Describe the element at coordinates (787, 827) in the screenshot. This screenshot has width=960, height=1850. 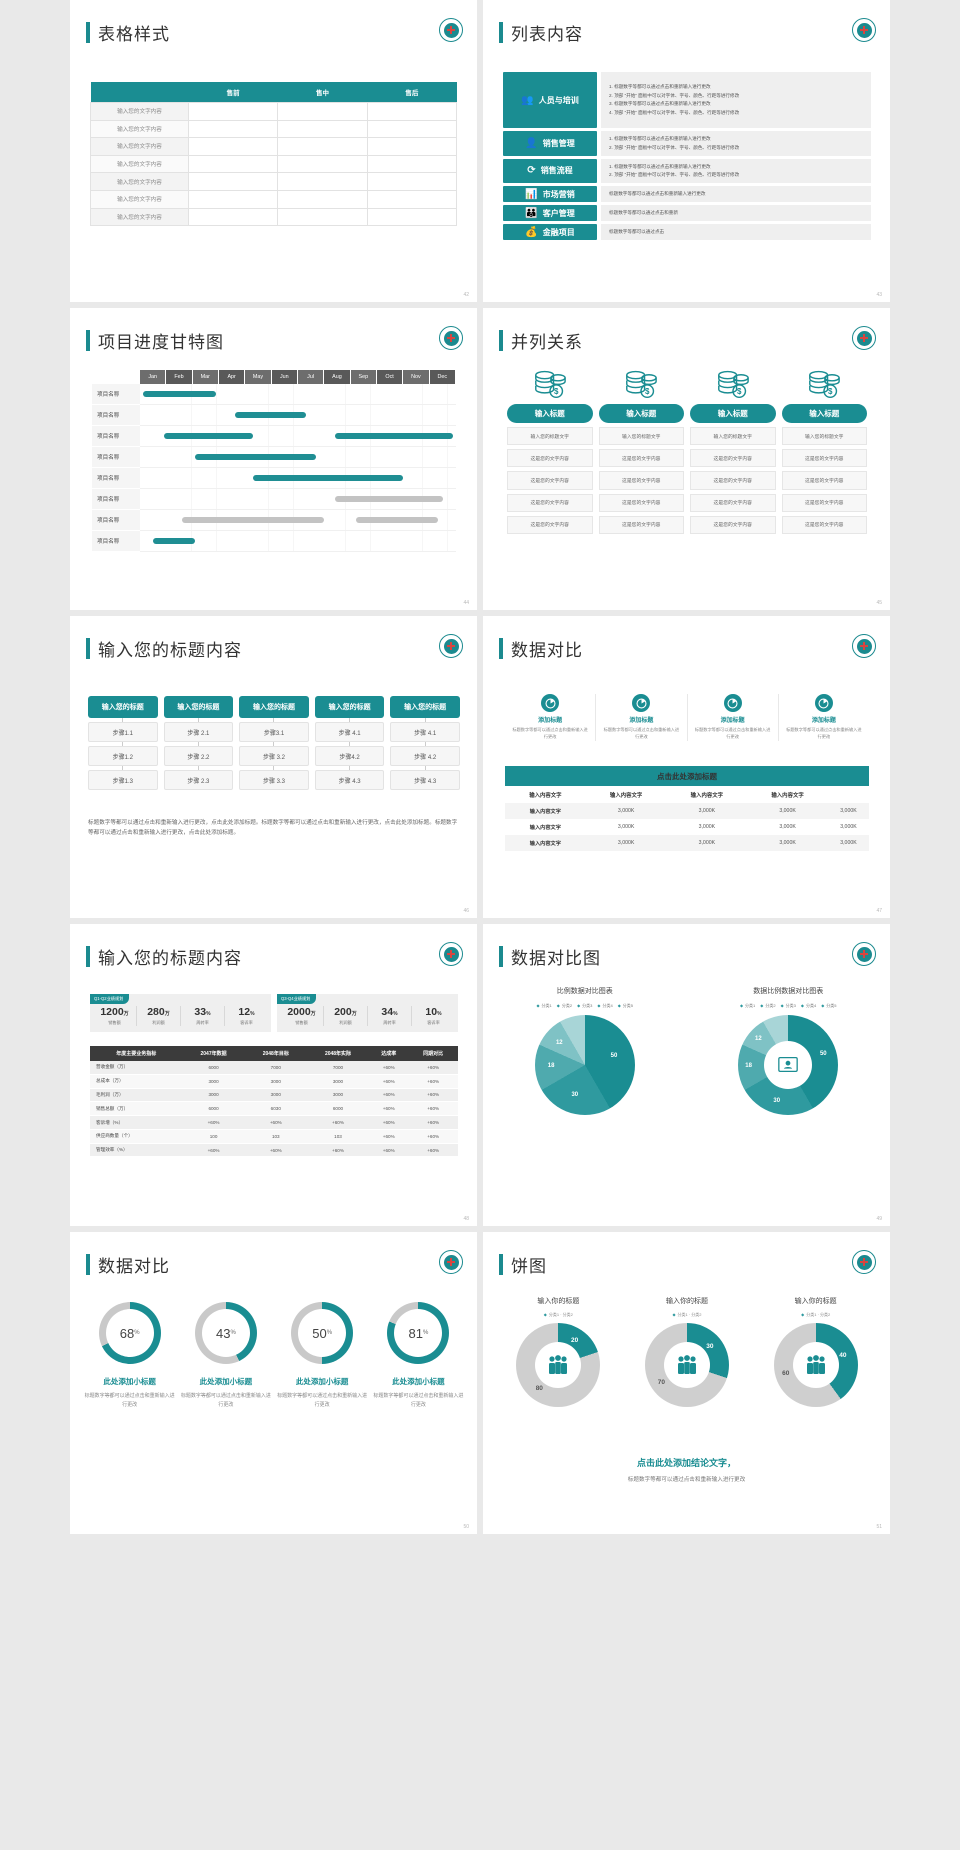
I see `table-cell: 3,000K` at that location.